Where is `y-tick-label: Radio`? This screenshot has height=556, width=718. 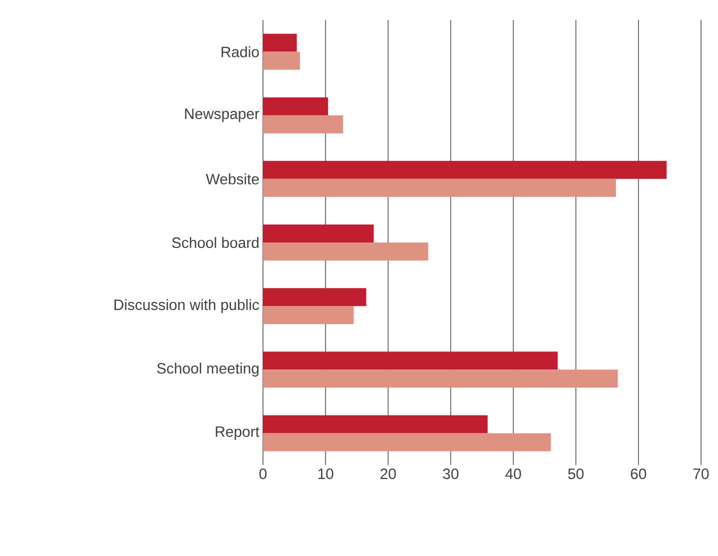
y-tick-label: Radio is located at coordinates (240, 52).